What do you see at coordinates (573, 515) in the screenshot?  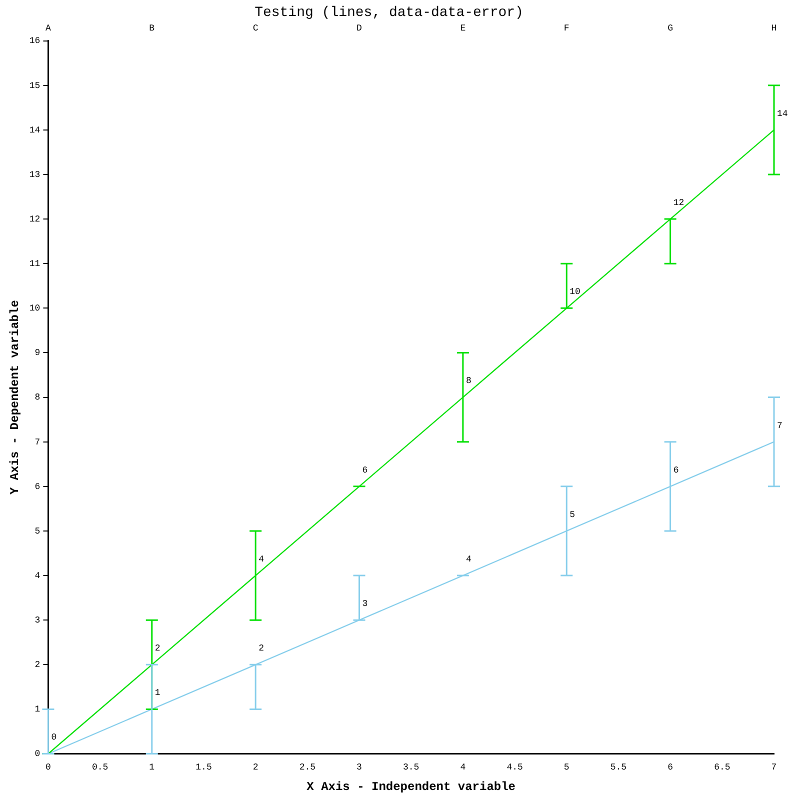 I see `data-label: 5` at bounding box center [573, 515].